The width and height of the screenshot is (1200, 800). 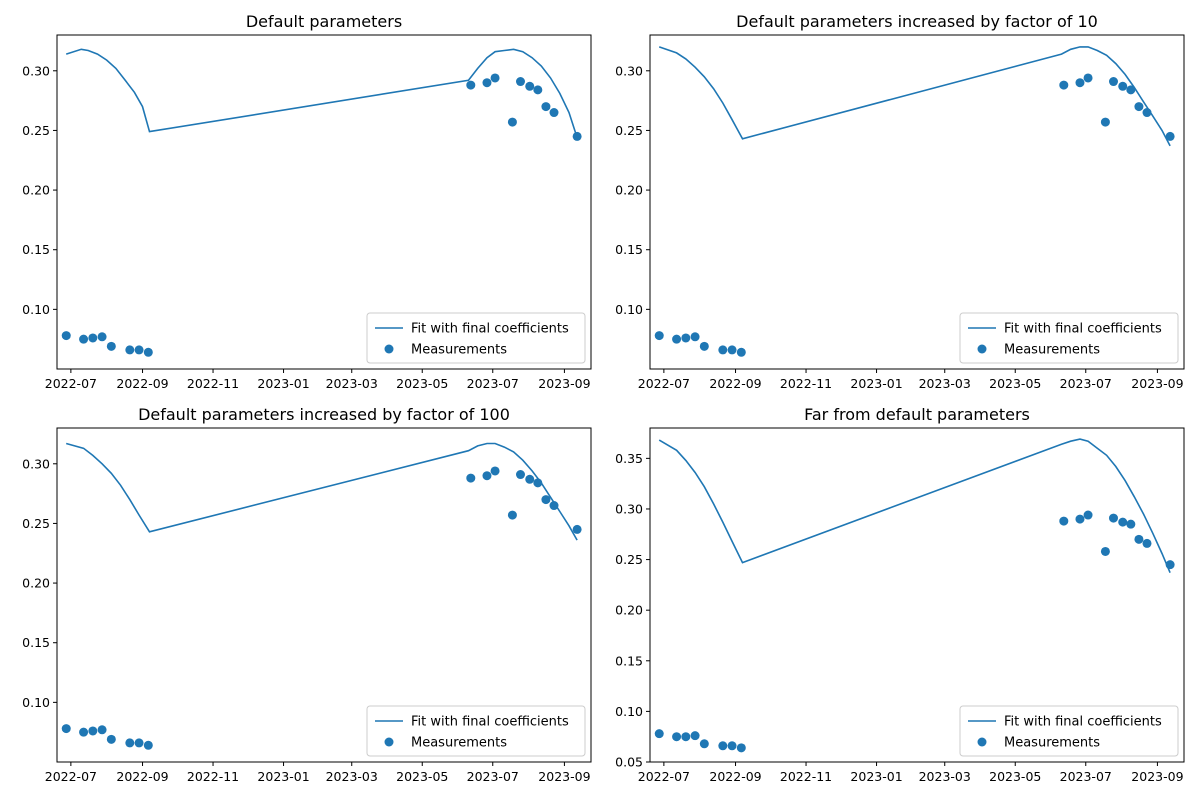 What do you see at coordinates (917, 414) in the screenshot?
I see `chart-title: Far from default parameters` at bounding box center [917, 414].